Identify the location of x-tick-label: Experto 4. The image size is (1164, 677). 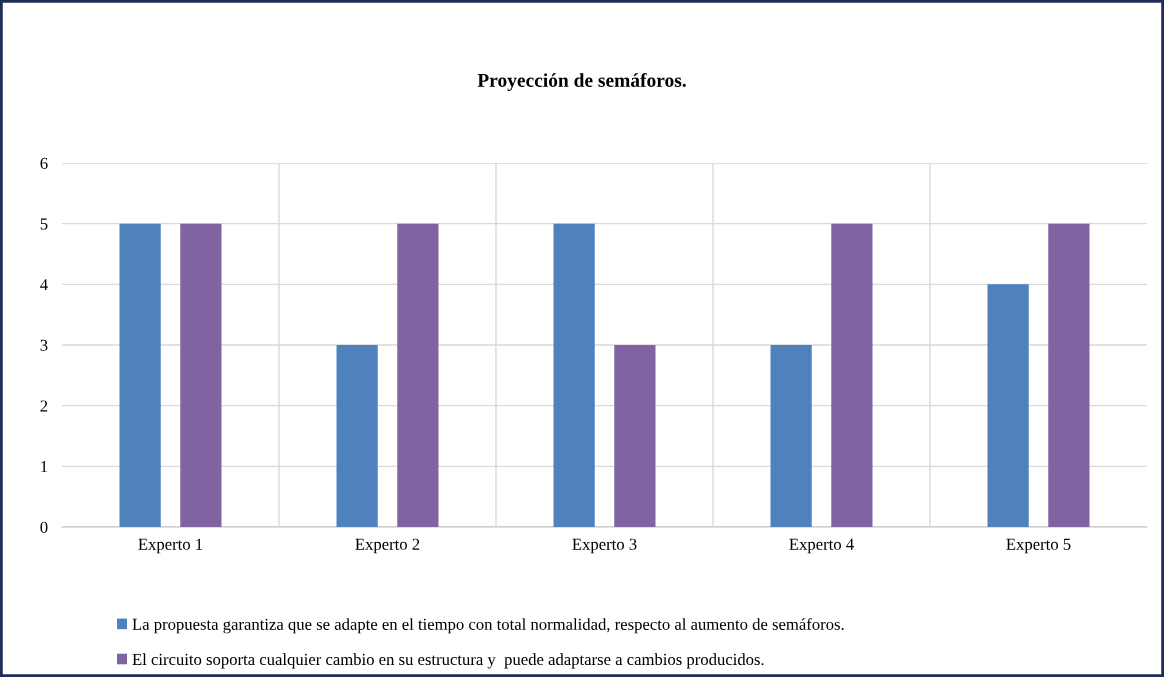
(821, 546).